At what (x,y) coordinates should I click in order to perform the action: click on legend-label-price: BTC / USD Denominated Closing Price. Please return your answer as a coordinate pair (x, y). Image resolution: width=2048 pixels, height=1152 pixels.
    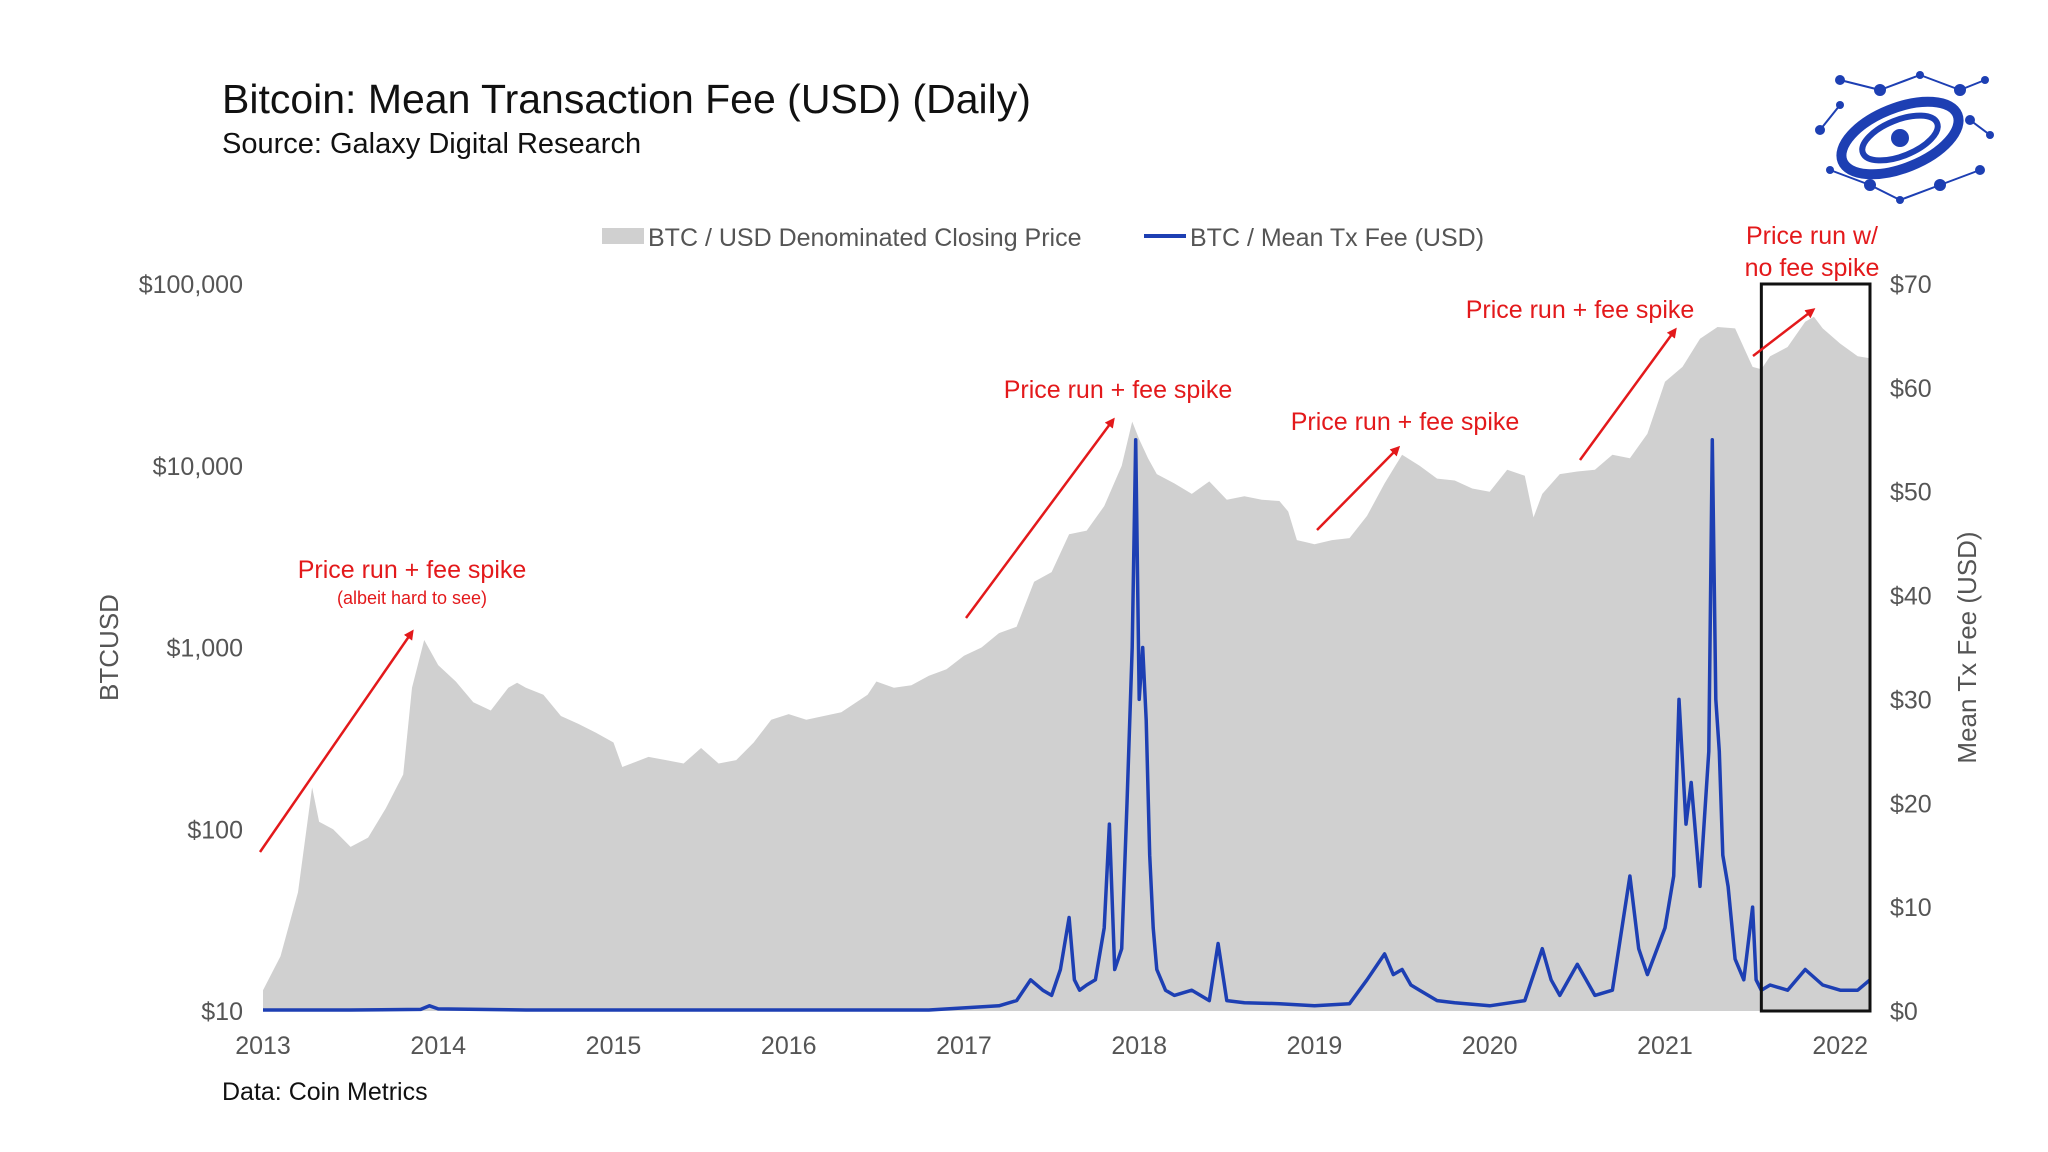
    Looking at the image, I should click on (865, 238).